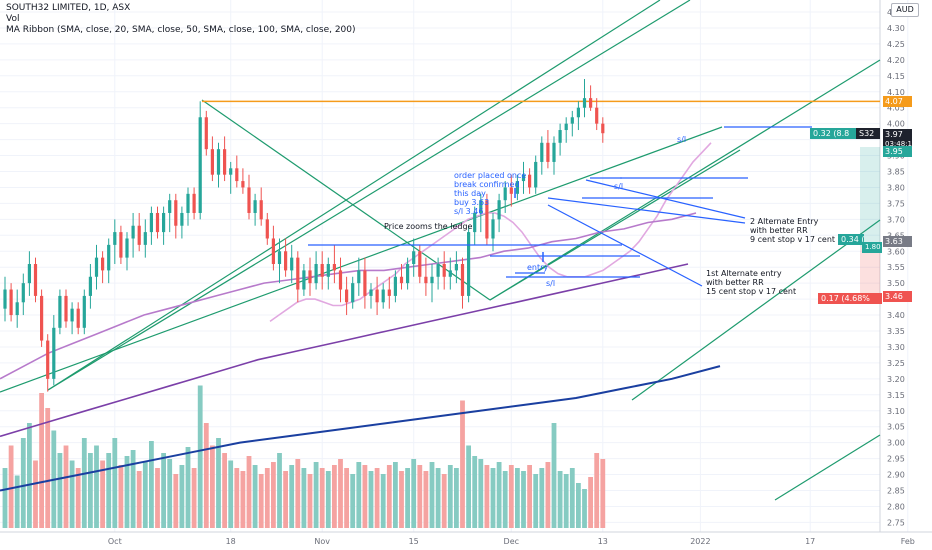 The image size is (932, 550). What do you see at coordinates (896, 267) in the screenshot?
I see `price-tick-label: 3.55` at bounding box center [896, 267].